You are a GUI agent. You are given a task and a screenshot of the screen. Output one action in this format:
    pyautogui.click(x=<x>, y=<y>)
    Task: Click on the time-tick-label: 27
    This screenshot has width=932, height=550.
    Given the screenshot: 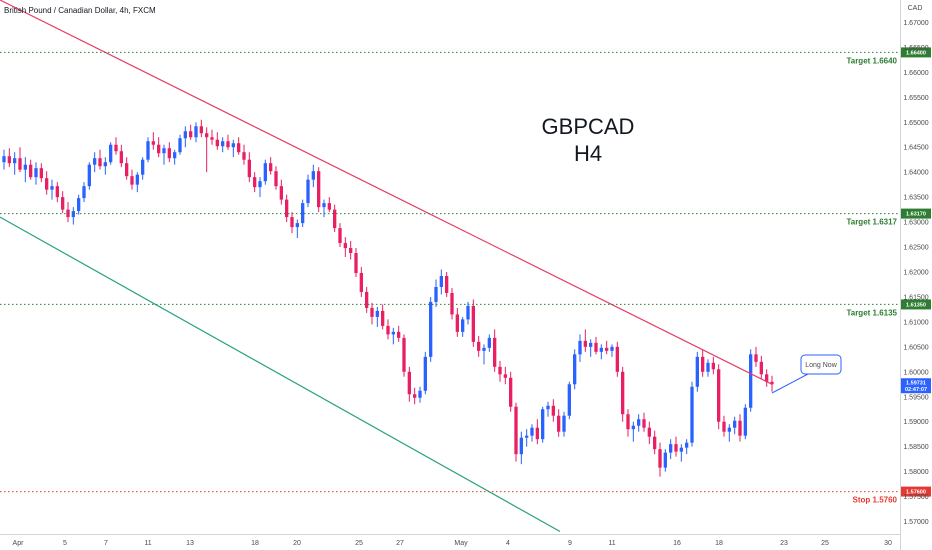 What is the action you would take?
    pyautogui.click(x=400, y=543)
    